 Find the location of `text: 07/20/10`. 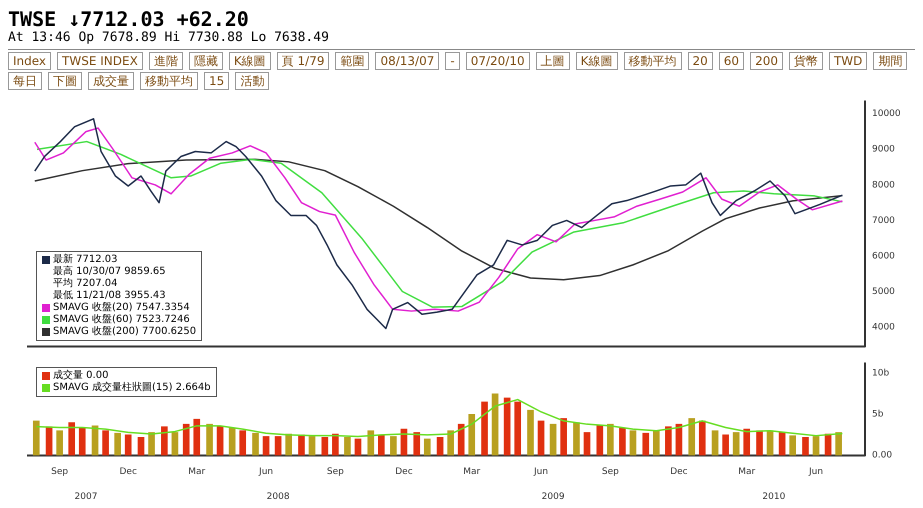

text: 07/20/10 is located at coordinates (498, 61).